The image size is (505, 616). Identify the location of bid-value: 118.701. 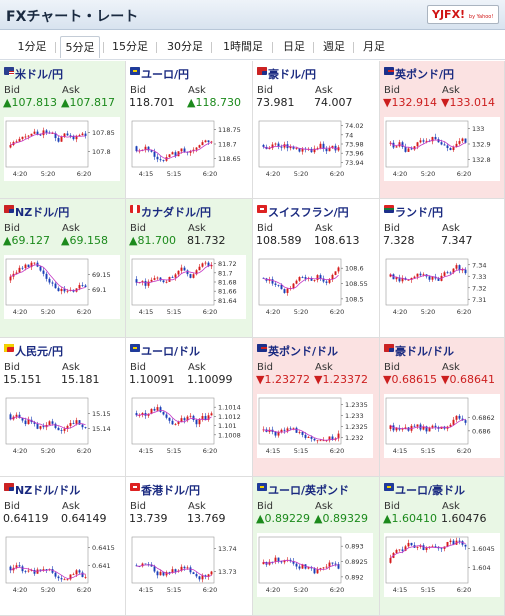
(152, 102).